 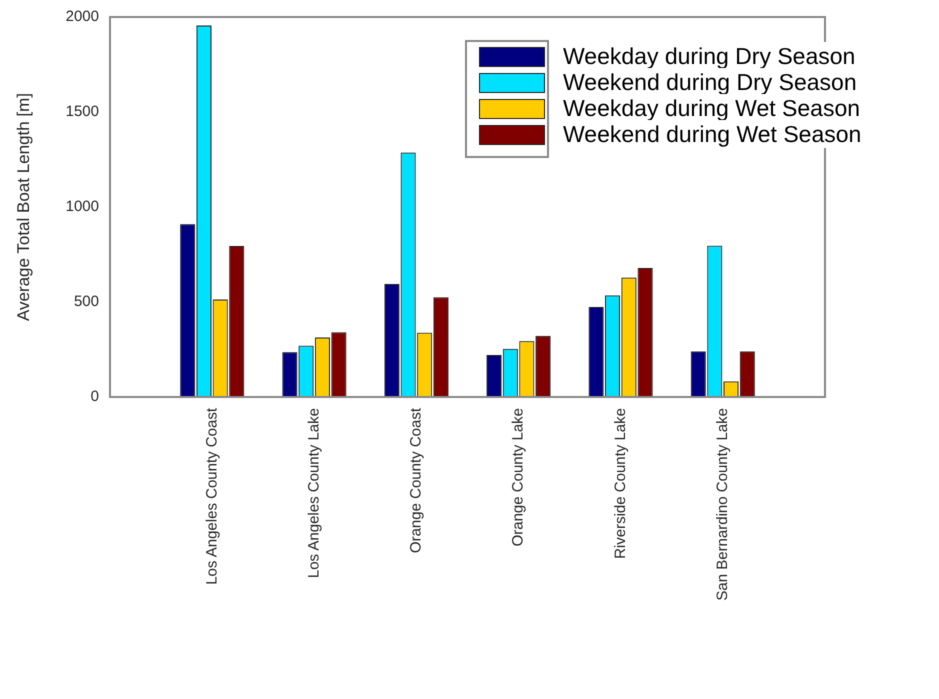 I want to click on y-axis-title: Average Total Boat Length [m], so click(x=23, y=207).